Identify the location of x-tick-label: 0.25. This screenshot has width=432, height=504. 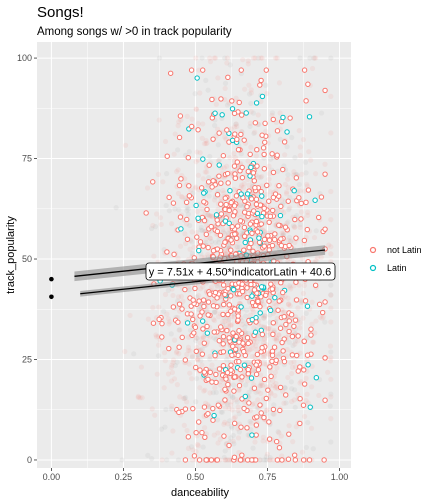
(124, 477).